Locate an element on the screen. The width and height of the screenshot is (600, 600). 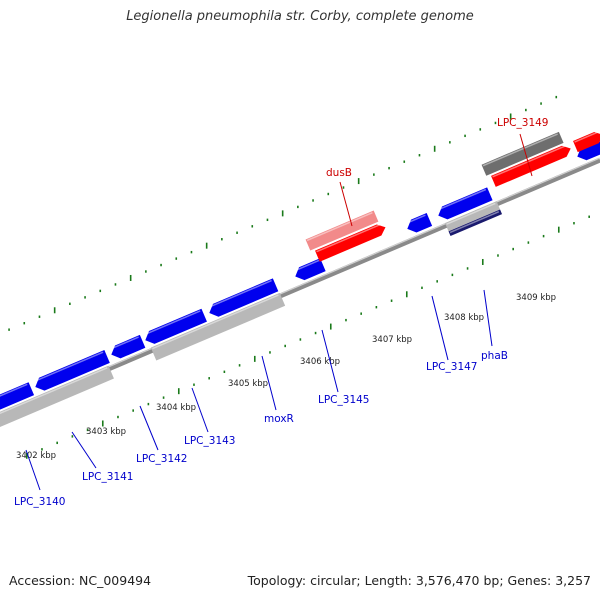
gene-block-moxr is located at coordinates (243, 298).